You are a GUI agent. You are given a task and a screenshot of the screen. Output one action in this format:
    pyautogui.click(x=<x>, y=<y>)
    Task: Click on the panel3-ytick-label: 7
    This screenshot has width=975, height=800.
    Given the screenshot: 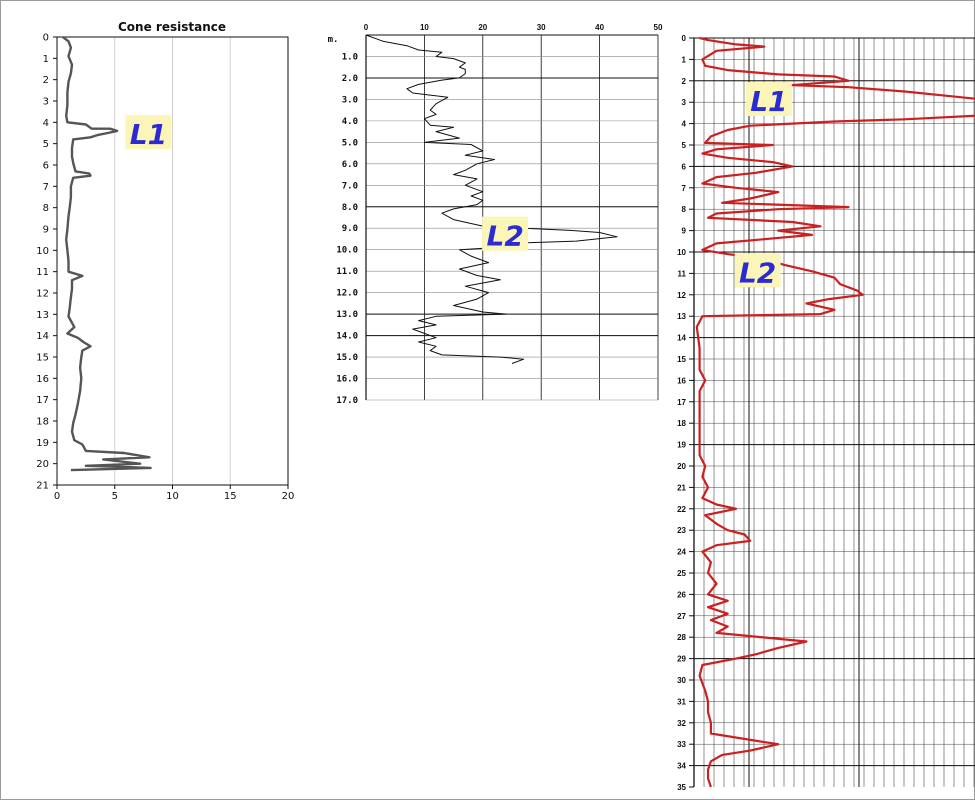 What is the action you would take?
    pyautogui.click(x=684, y=188)
    